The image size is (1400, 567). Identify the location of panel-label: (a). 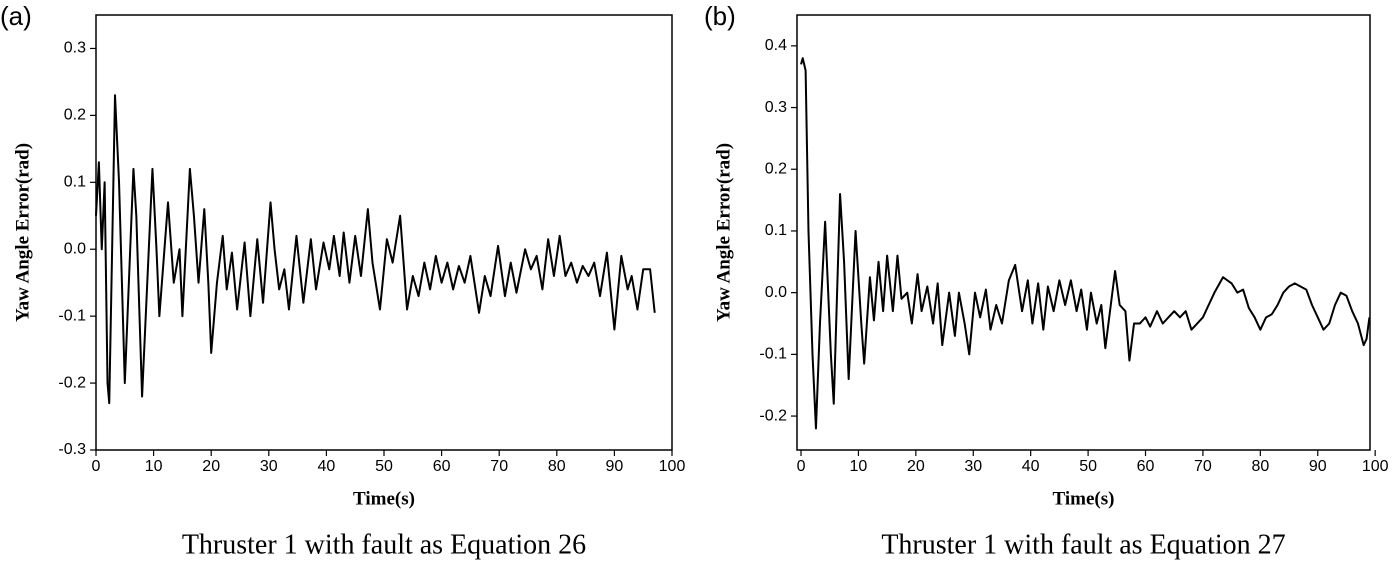
(16, 16).